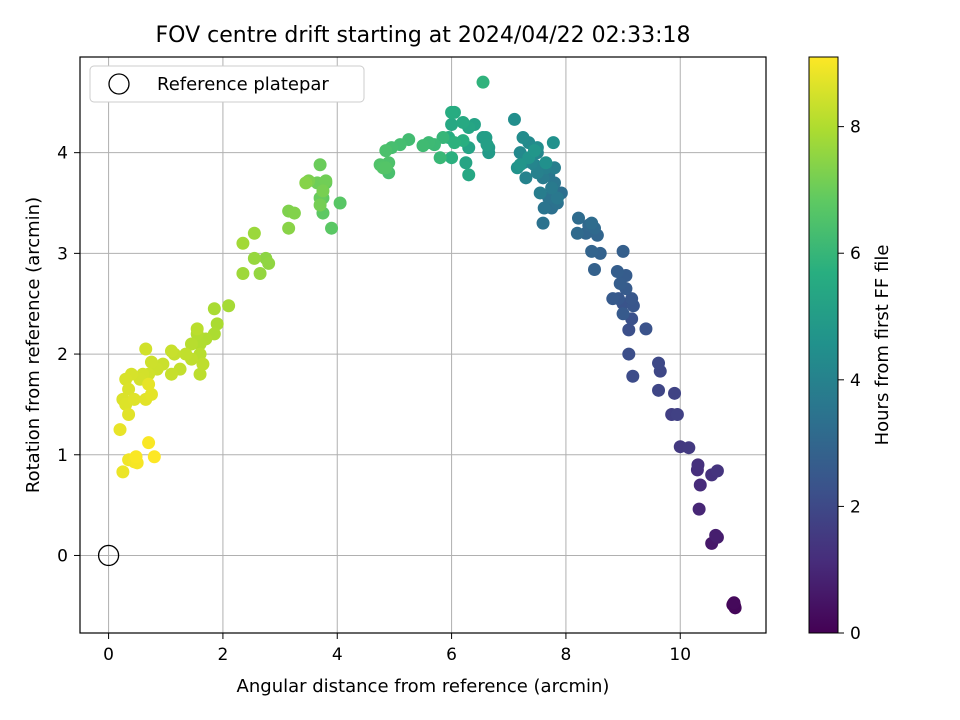 This screenshot has height=720, width=960. Describe the element at coordinates (223, 655) in the screenshot. I see `x-tick-label: 2` at that location.